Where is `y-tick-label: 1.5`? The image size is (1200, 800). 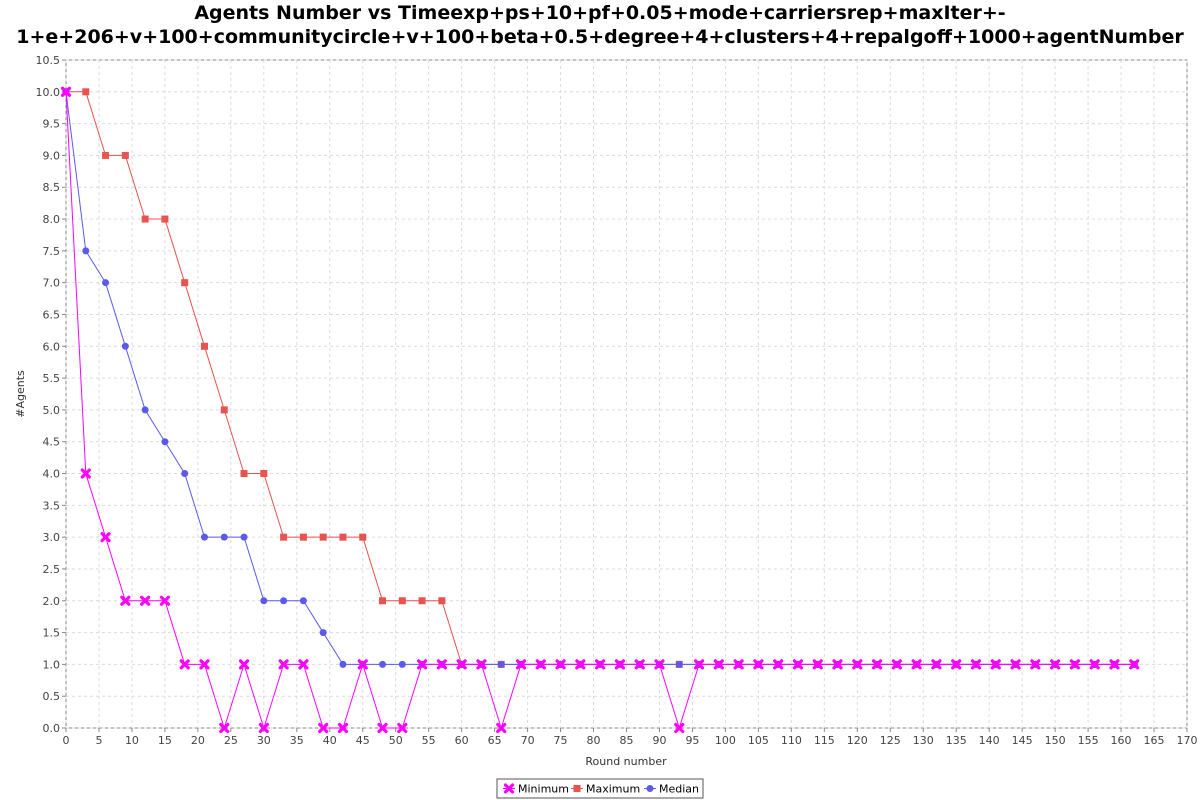 y-tick-label: 1.5 is located at coordinates (52, 633).